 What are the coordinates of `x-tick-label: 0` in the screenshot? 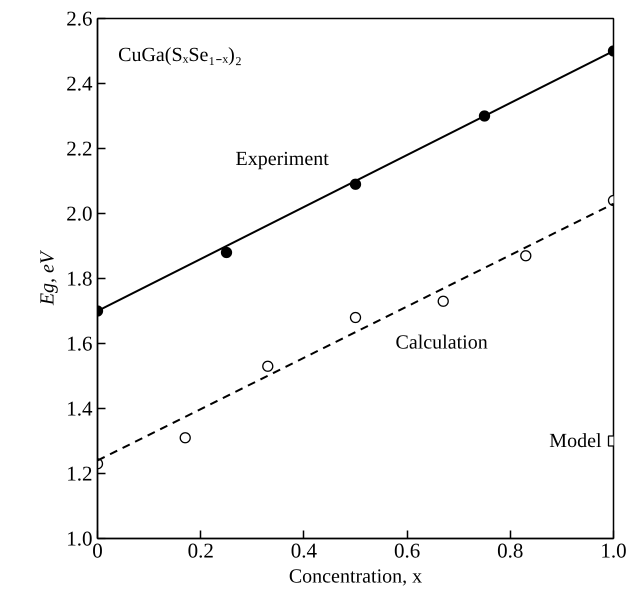 It's located at (97, 550).